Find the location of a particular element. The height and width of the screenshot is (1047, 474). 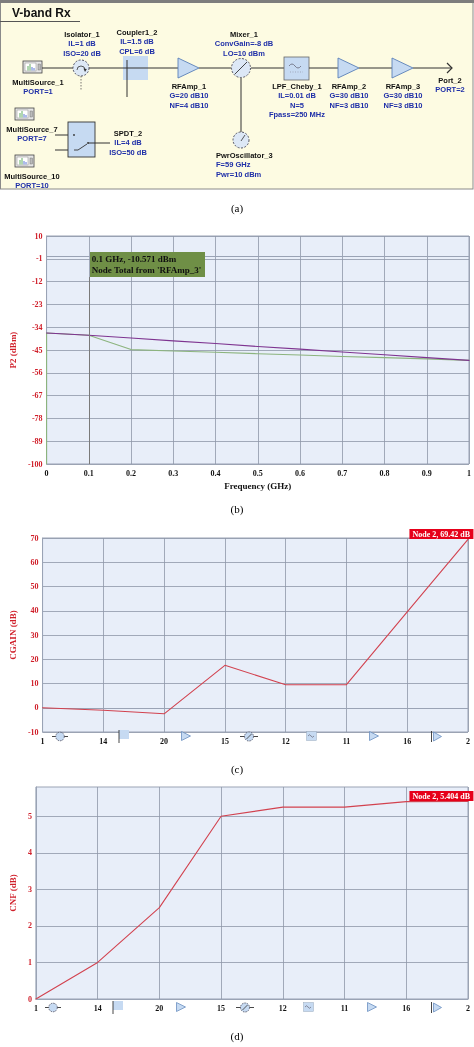

y-tick-label: 50 is located at coordinates (34, 586).